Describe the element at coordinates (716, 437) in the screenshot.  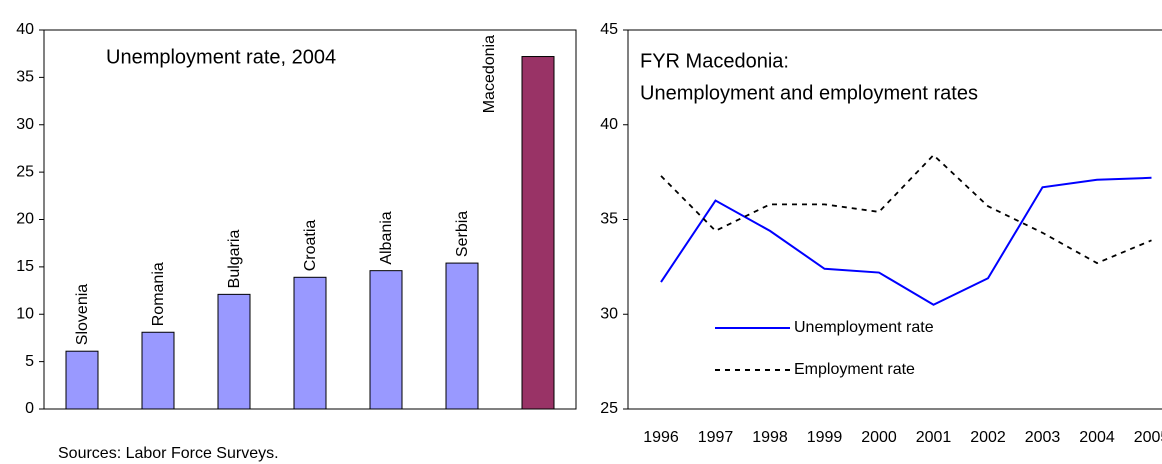
I see `x-tick-label: 1997` at that location.